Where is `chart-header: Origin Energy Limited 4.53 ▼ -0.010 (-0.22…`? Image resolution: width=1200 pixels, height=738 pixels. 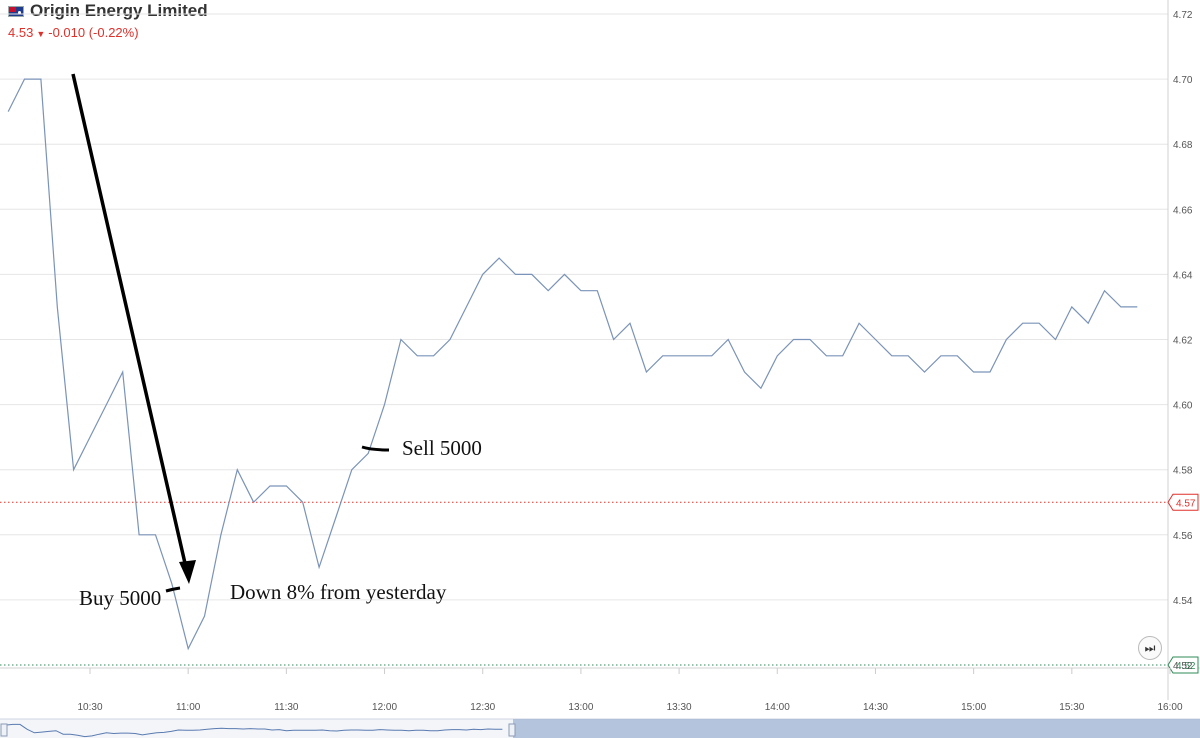
chart-header: Origin Energy Limited 4.53 ▼ -0.010 (-0.22… is located at coordinates (108, 20).